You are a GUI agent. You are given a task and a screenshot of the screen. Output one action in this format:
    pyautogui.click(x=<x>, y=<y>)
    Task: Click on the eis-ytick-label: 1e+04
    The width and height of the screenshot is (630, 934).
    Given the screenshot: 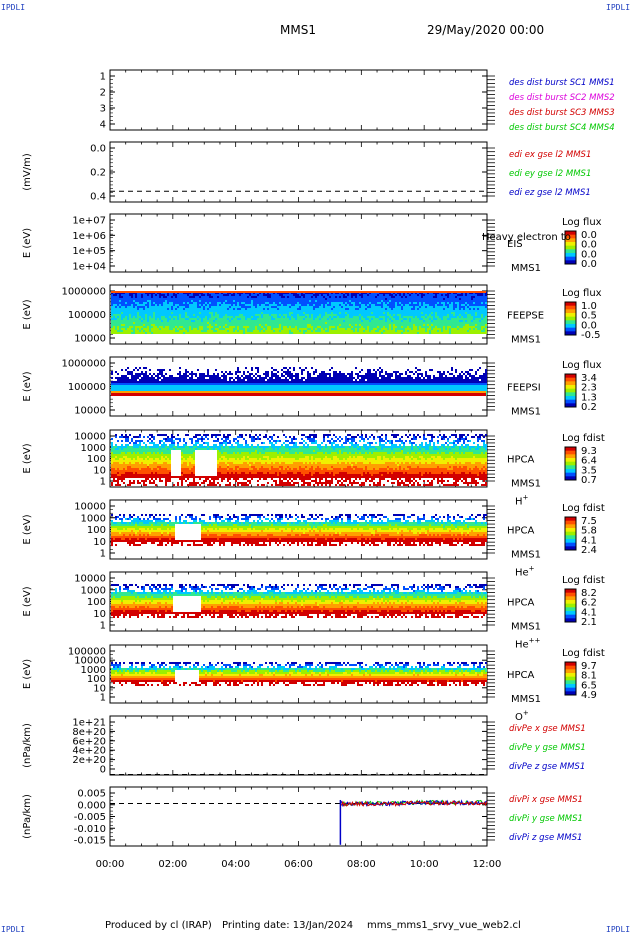 What is the action you would take?
    pyautogui.click(x=89, y=267)
    